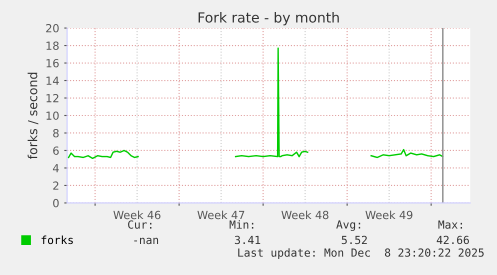 Image resolution: width=497 pixels, height=275 pixels. Describe the element at coordinates (52, 28) in the screenshot. I see `y-tick-label: 20` at that location.